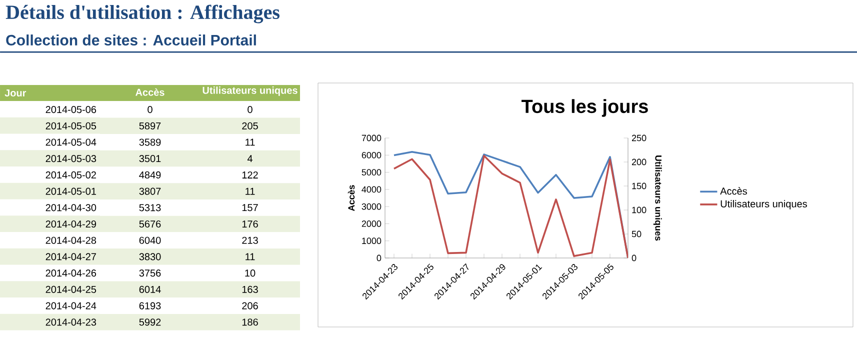  I want to click on y-tick-label: 4000, so click(372, 189).